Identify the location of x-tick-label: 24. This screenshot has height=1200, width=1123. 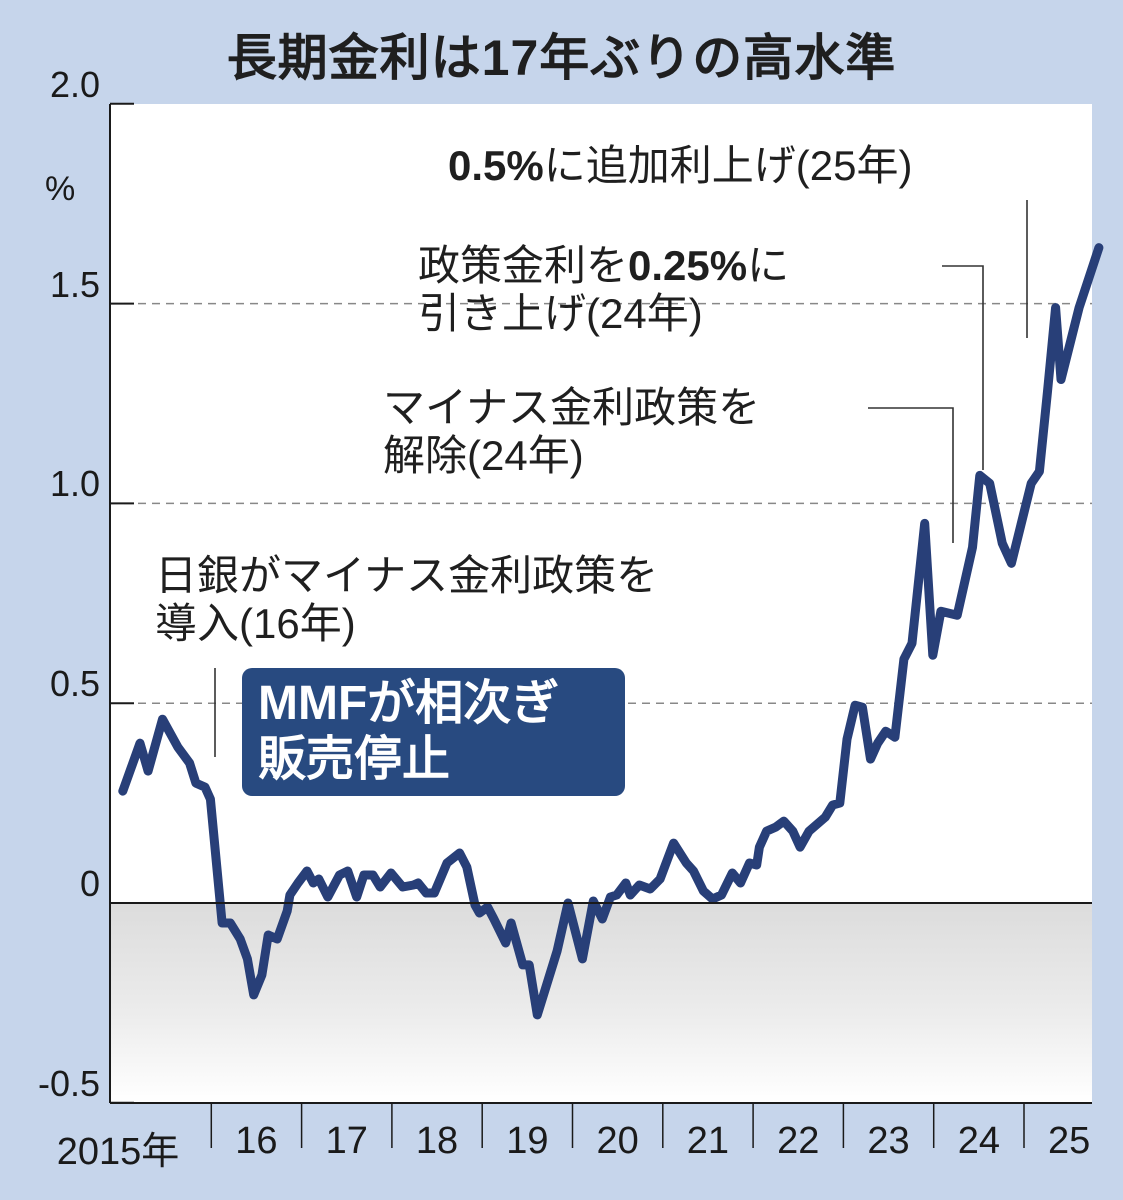
(978, 1141).